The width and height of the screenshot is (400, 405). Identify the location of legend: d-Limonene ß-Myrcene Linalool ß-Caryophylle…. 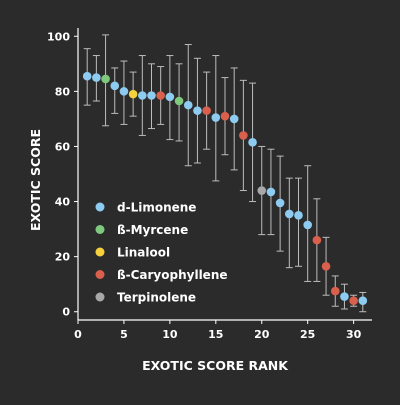
(161, 253).